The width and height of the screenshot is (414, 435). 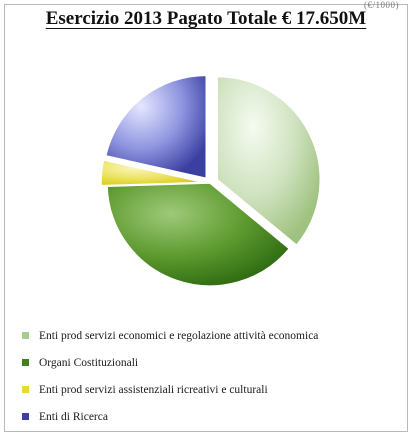 I want to click on legend-item-1: Organi Costituzionali, so click(x=216, y=362).